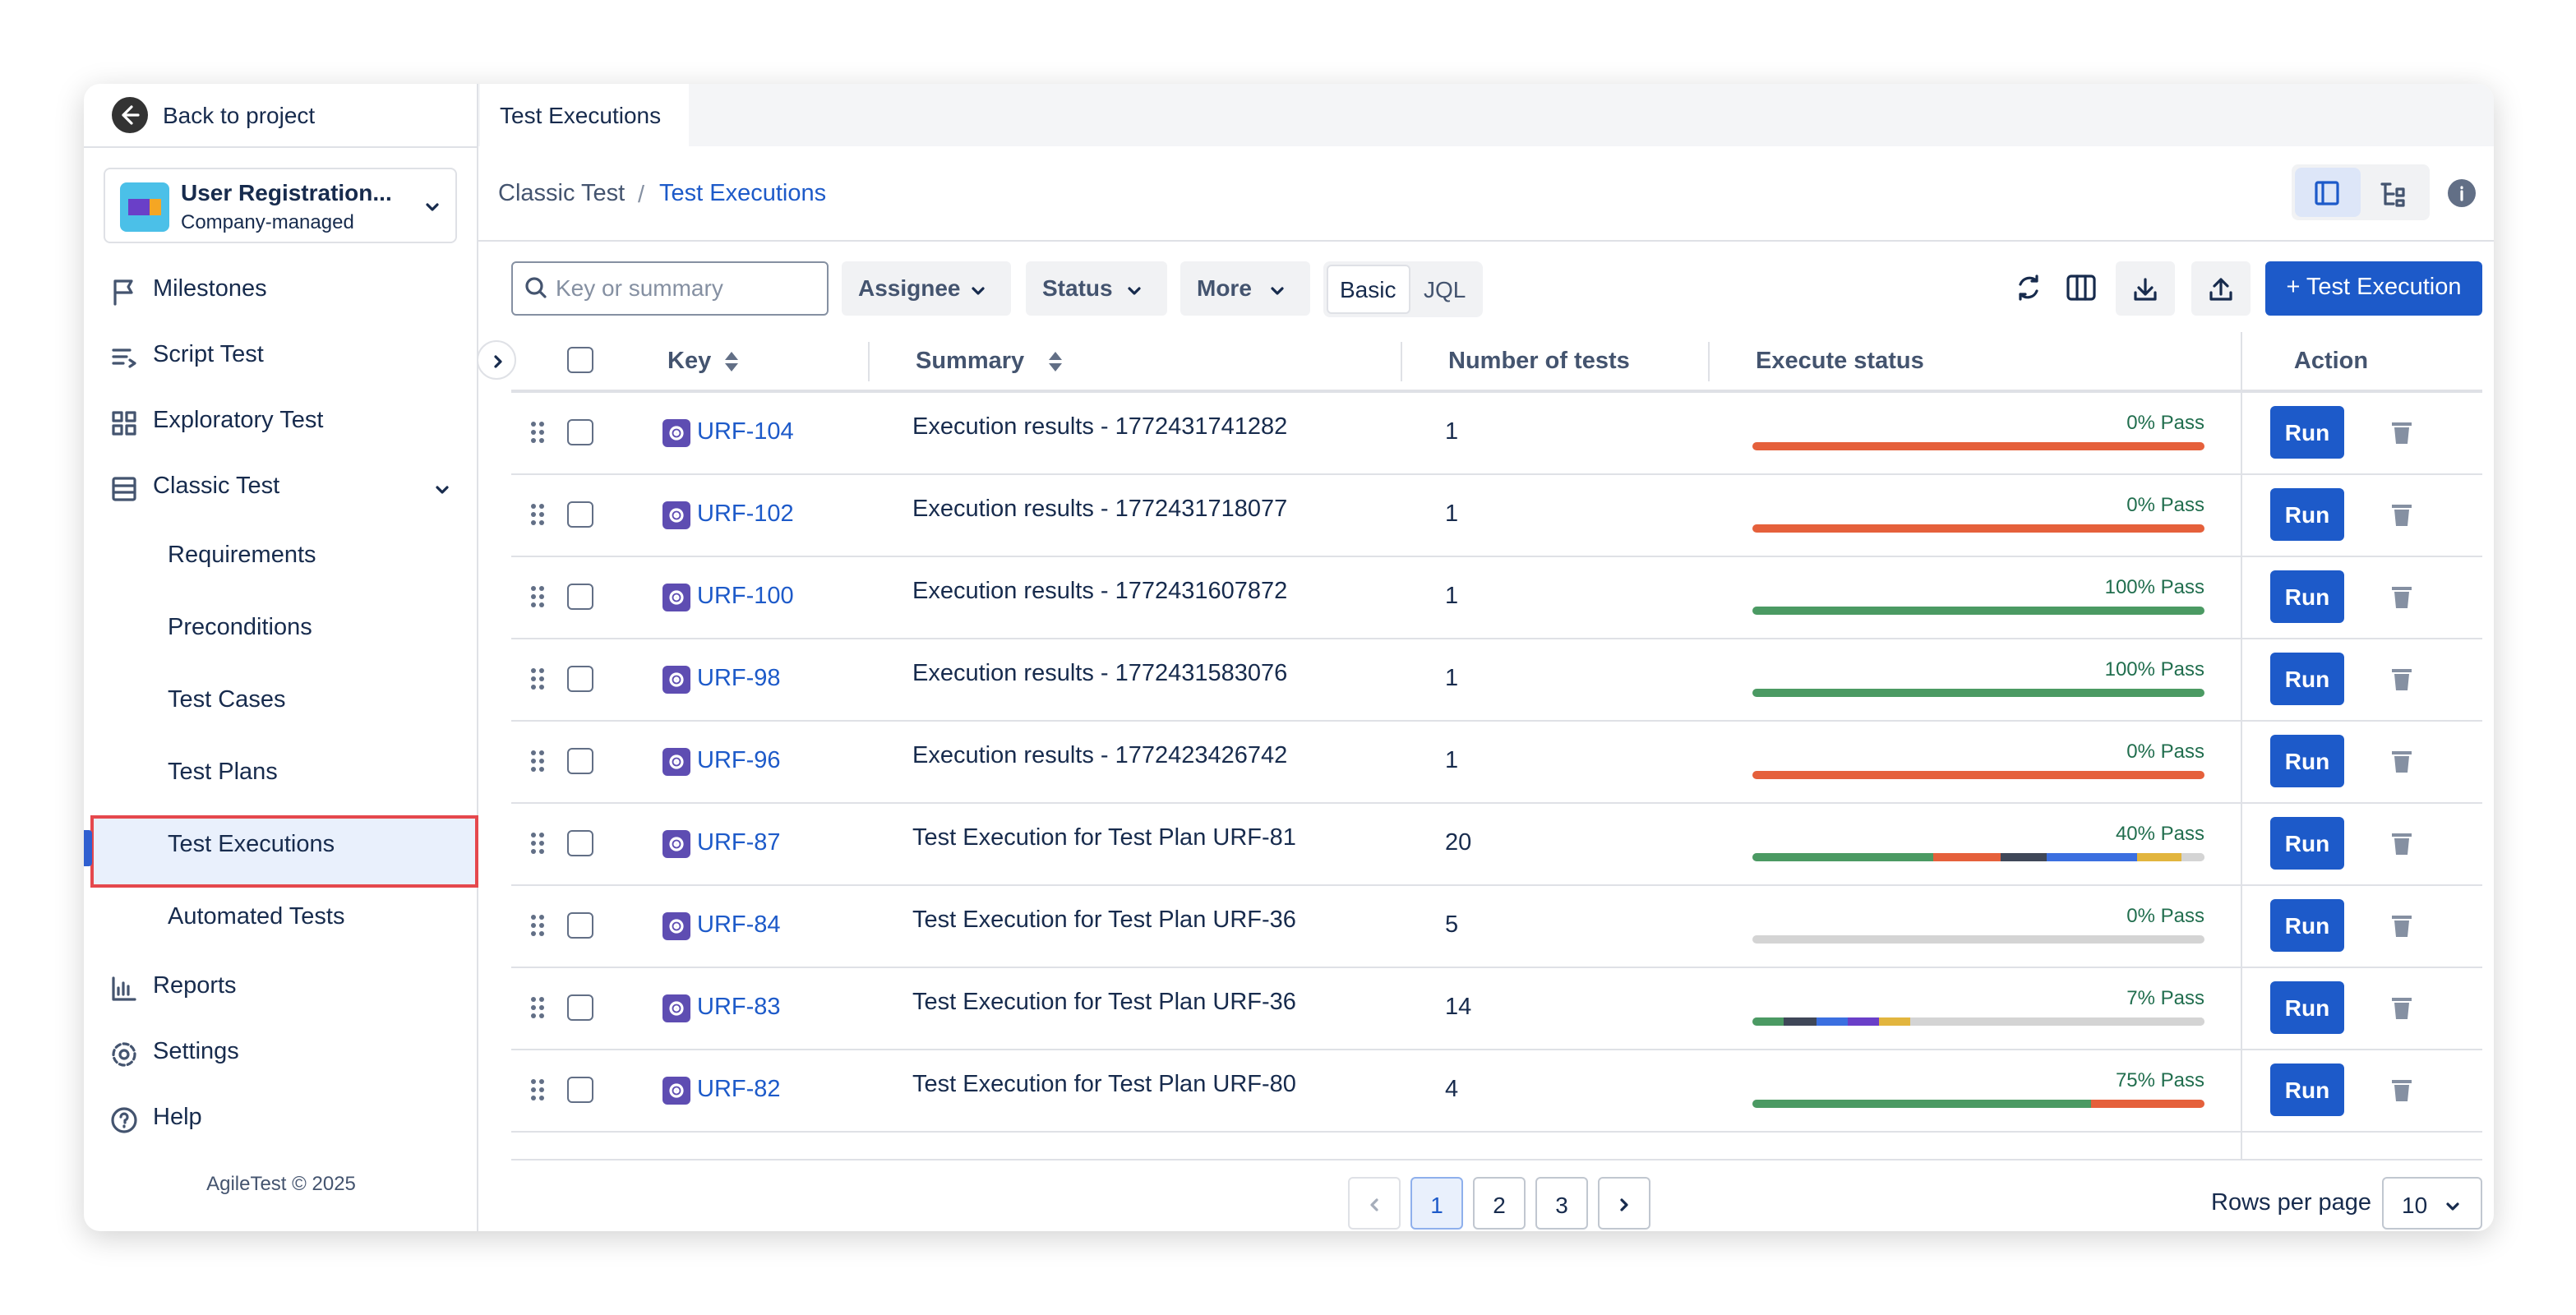 This screenshot has width=2576, height=1315. Describe the element at coordinates (1445, 289) in the screenshot. I see `mode-label: JQL` at that location.